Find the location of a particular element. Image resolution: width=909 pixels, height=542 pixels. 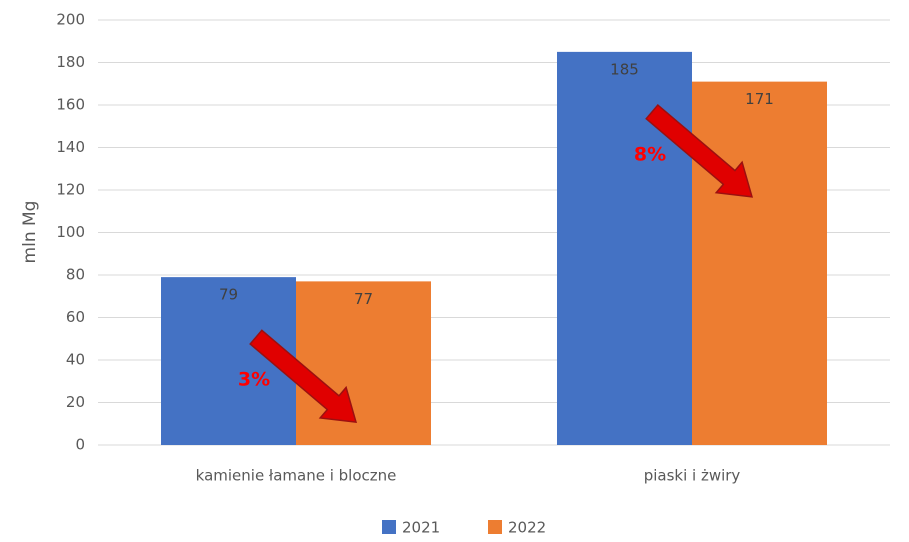

y-tick-label: 180 is located at coordinates (70, 62).